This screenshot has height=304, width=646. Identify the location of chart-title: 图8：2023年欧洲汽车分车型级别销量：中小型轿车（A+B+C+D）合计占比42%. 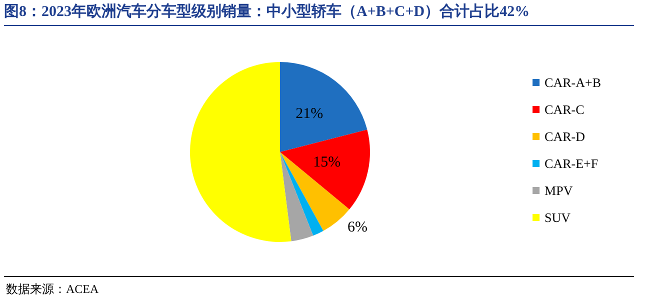
(267, 11).